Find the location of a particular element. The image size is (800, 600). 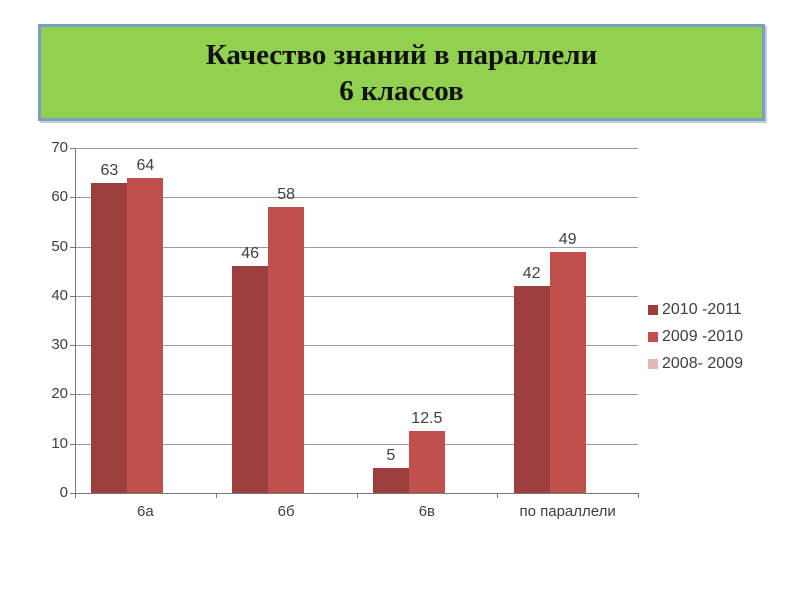

legend-label: 2009 -2010 is located at coordinates (702, 336).